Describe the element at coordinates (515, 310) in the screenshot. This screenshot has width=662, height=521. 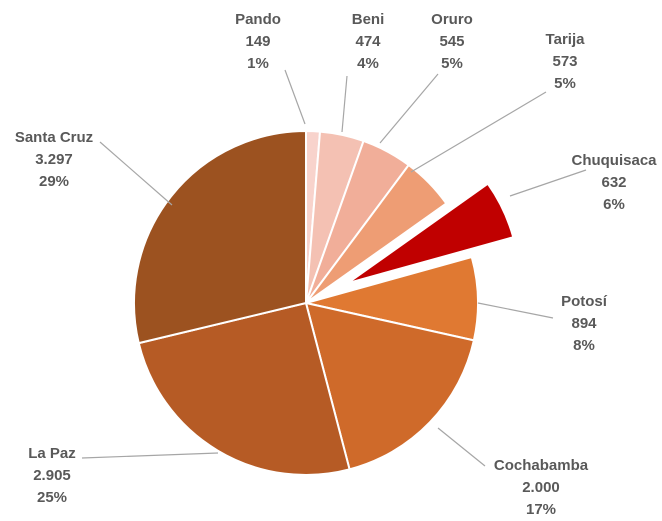
I see `leader-line-potosi` at that location.